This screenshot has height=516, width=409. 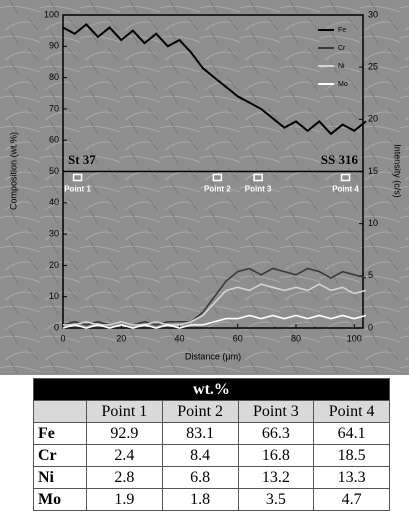 What do you see at coordinates (343, 84) in the screenshot?
I see `legend-label: Mo` at bounding box center [343, 84].